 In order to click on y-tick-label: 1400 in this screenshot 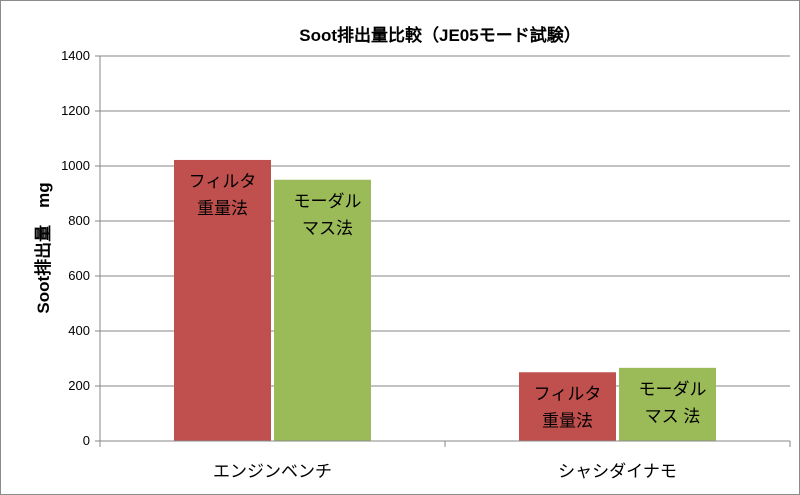, I will do `click(75, 55)`.